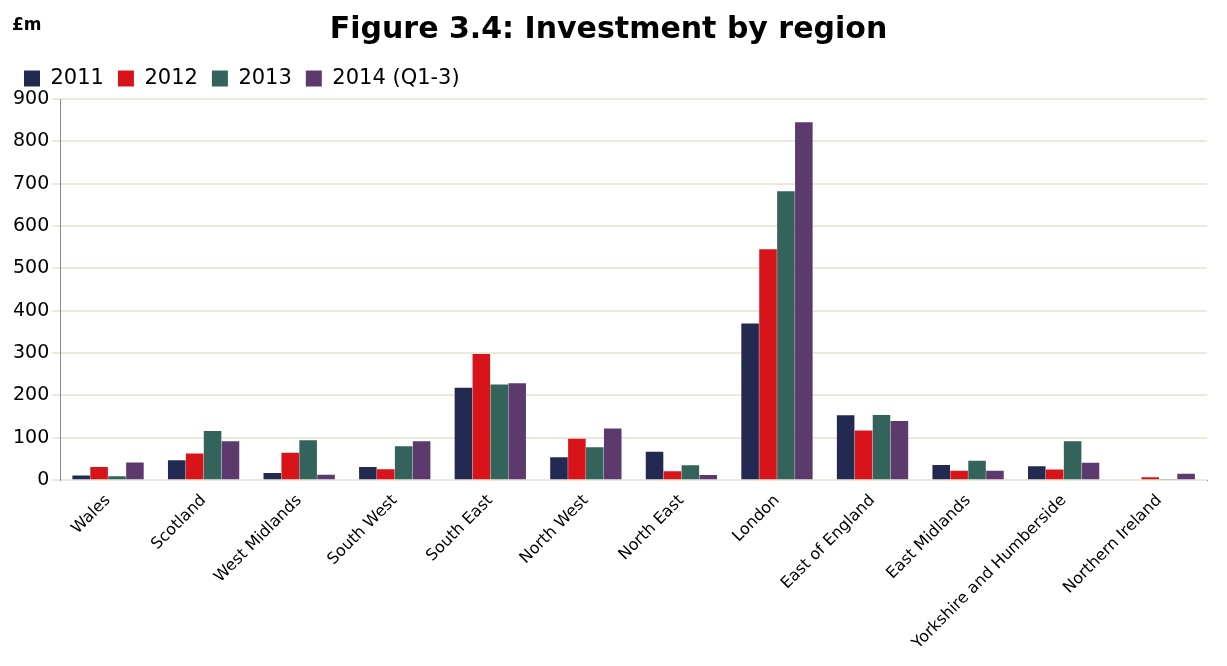  I want to click on y-tick-label: 600, so click(31, 223).